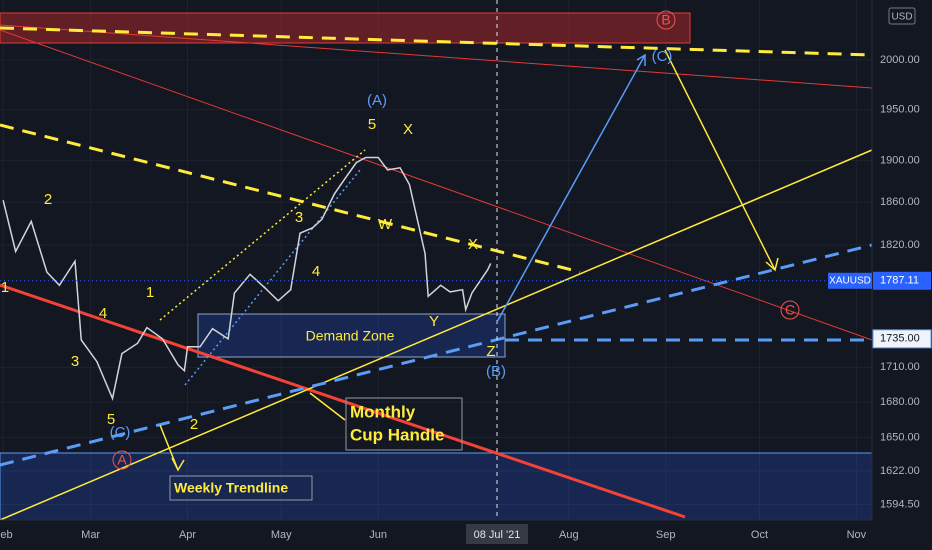 The width and height of the screenshot is (932, 550). I want to click on x-tick-label: Aug, so click(569, 535).